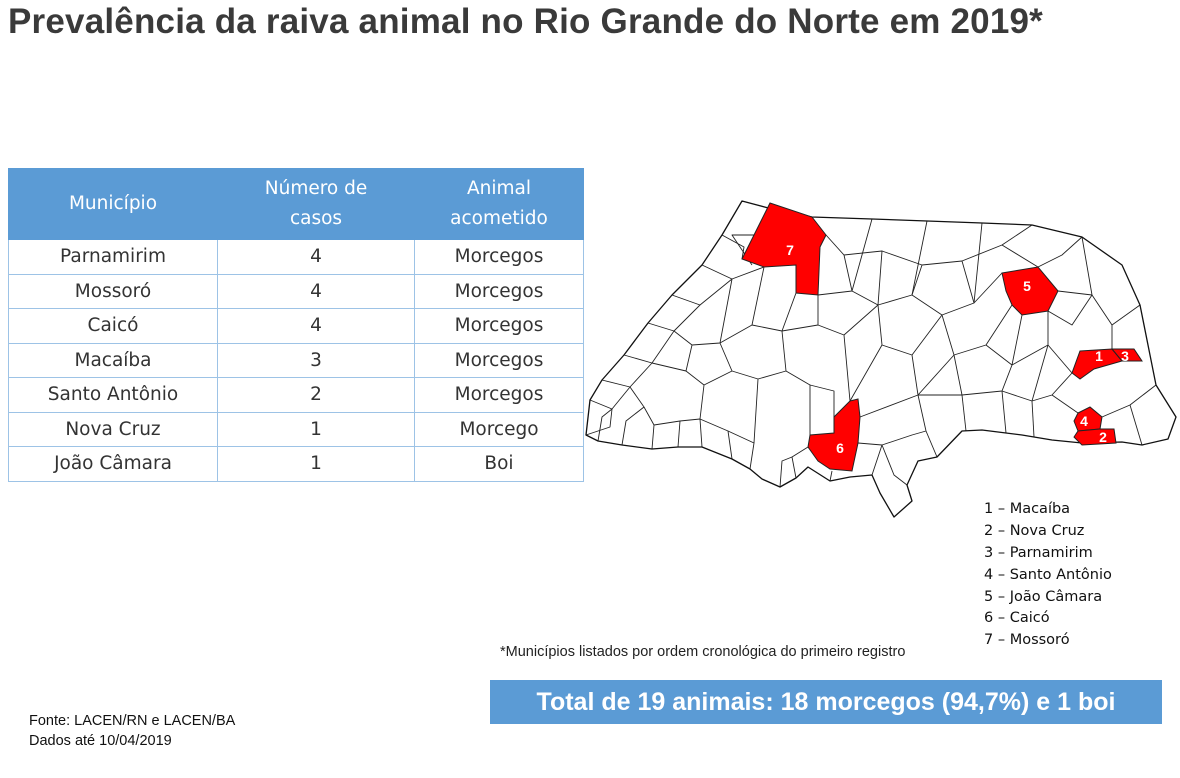  Describe the element at coordinates (316, 395) in the screenshot. I see `cell-casos: 2` at that location.